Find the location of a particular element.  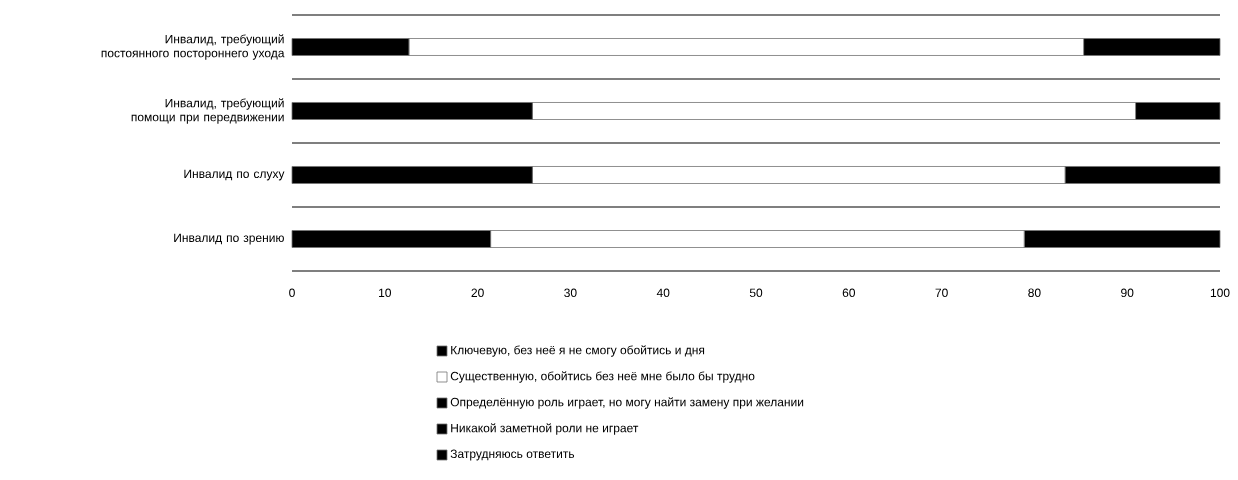

x-tick-label: 10 is located at coordinates (385, 293).